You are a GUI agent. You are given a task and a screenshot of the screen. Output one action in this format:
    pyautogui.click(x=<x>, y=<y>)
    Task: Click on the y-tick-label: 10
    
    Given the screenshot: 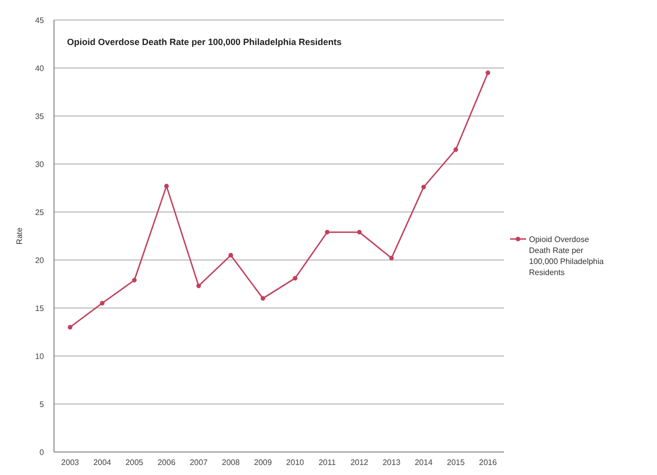 What is the action you would take?
    pyautogui.click(x=40, y=356)
    